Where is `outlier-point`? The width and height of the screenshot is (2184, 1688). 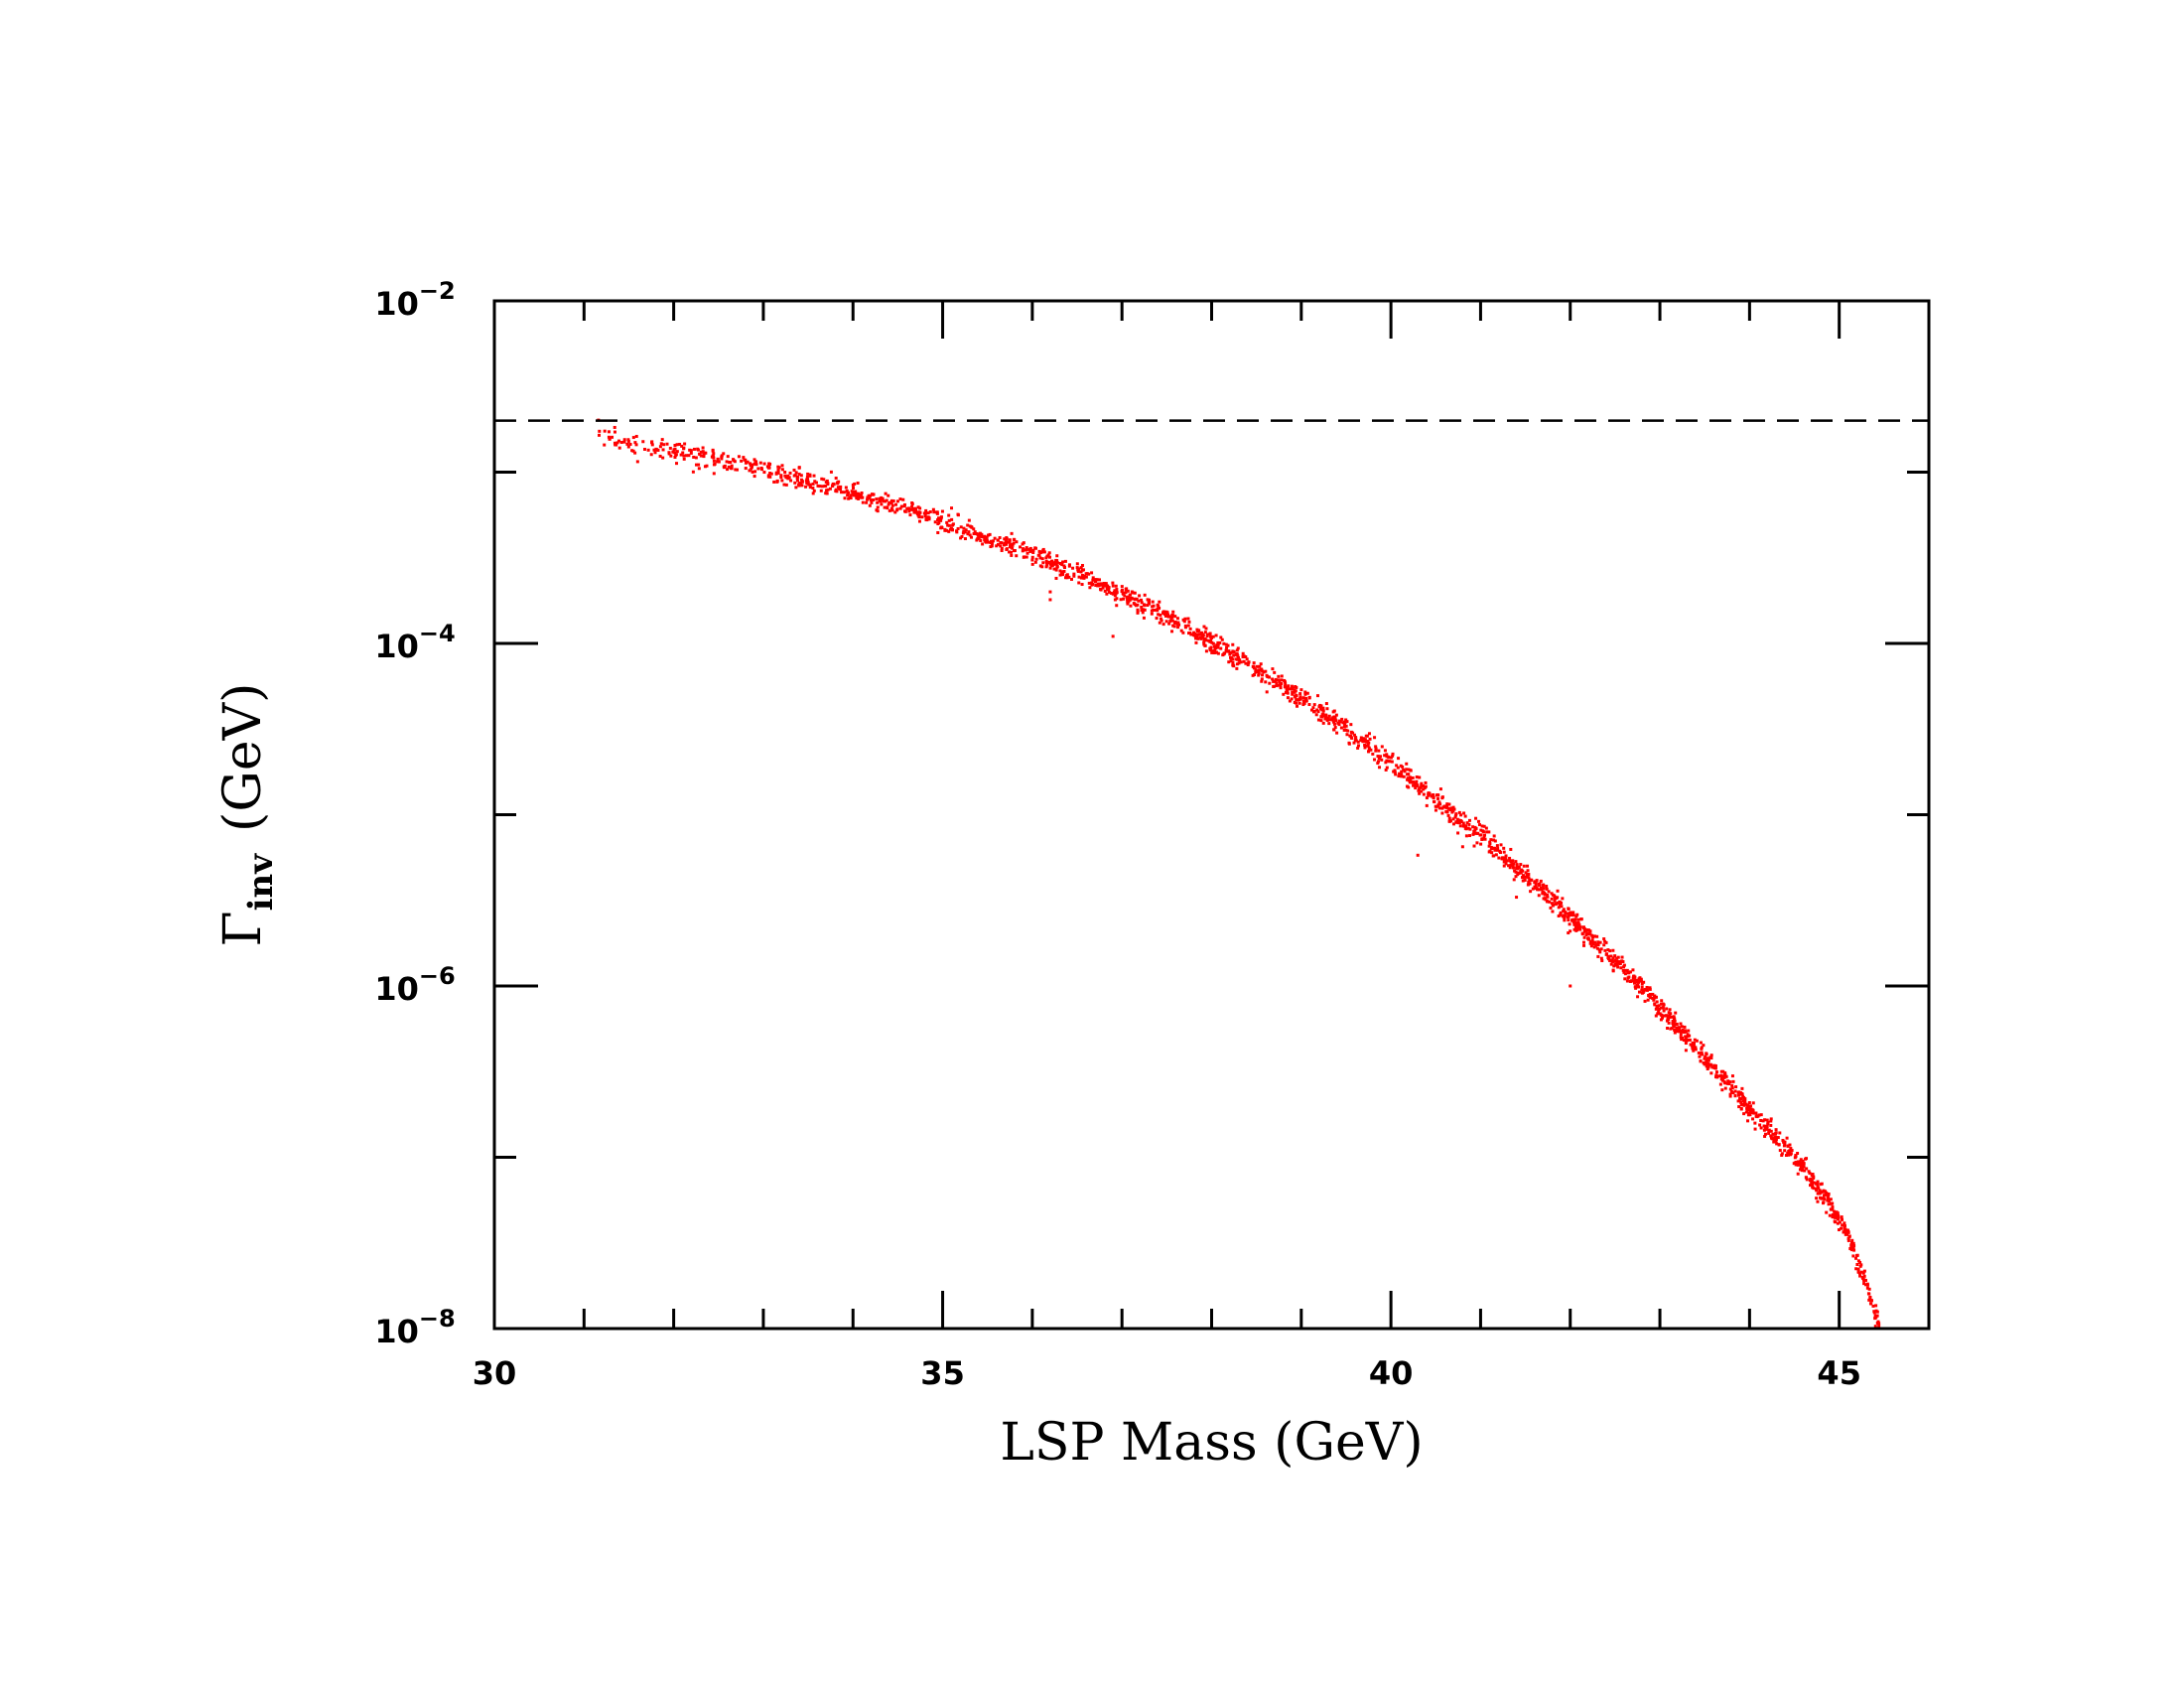
outlier-point is located at coordinates (1462, 847).